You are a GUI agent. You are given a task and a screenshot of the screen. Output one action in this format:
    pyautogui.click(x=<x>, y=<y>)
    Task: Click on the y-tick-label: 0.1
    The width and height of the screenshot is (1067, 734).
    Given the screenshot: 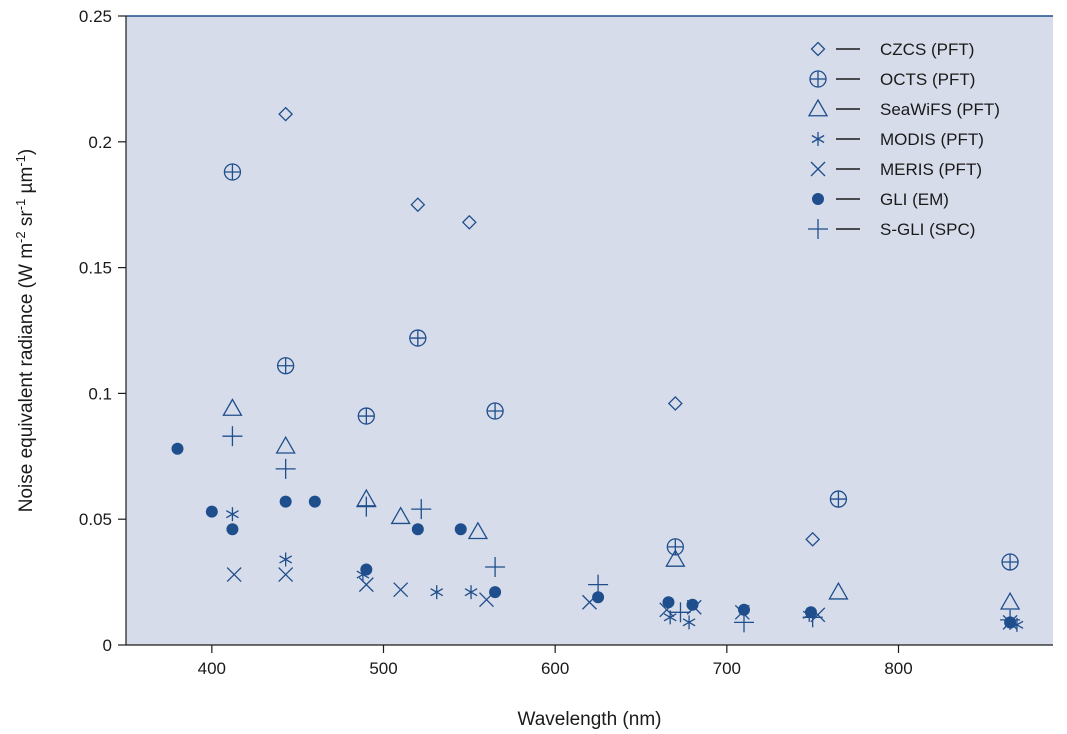 What is the action you would take?
    pyautogui.click(x=100, y=393)
    